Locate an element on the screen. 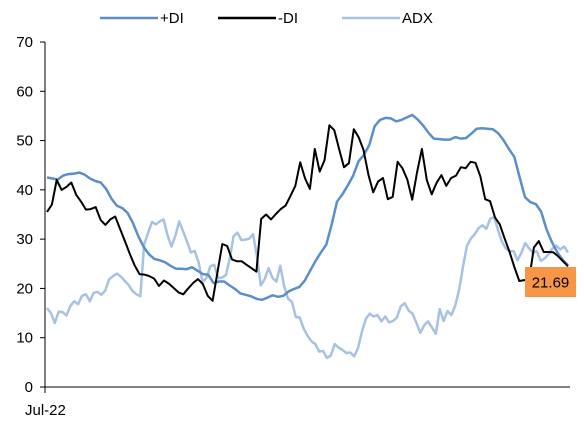 This screenshot has height=424, width=584. chart-legend: +DI -DI ADX is located at coordinates (266, 18).